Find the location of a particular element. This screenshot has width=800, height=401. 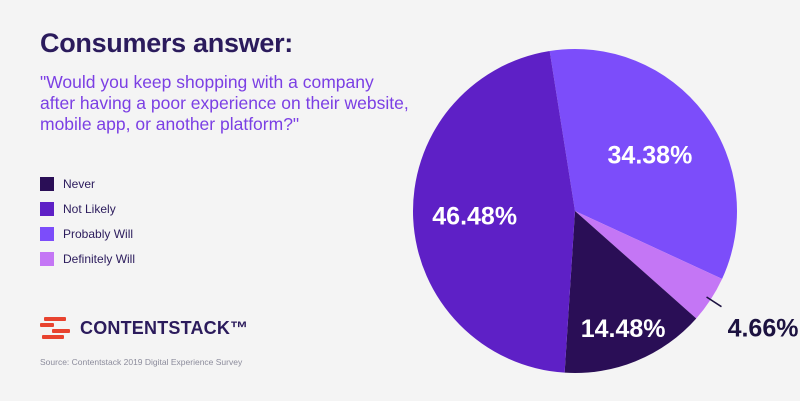

legend-item-never: Never is located at coordinates (87, 183).